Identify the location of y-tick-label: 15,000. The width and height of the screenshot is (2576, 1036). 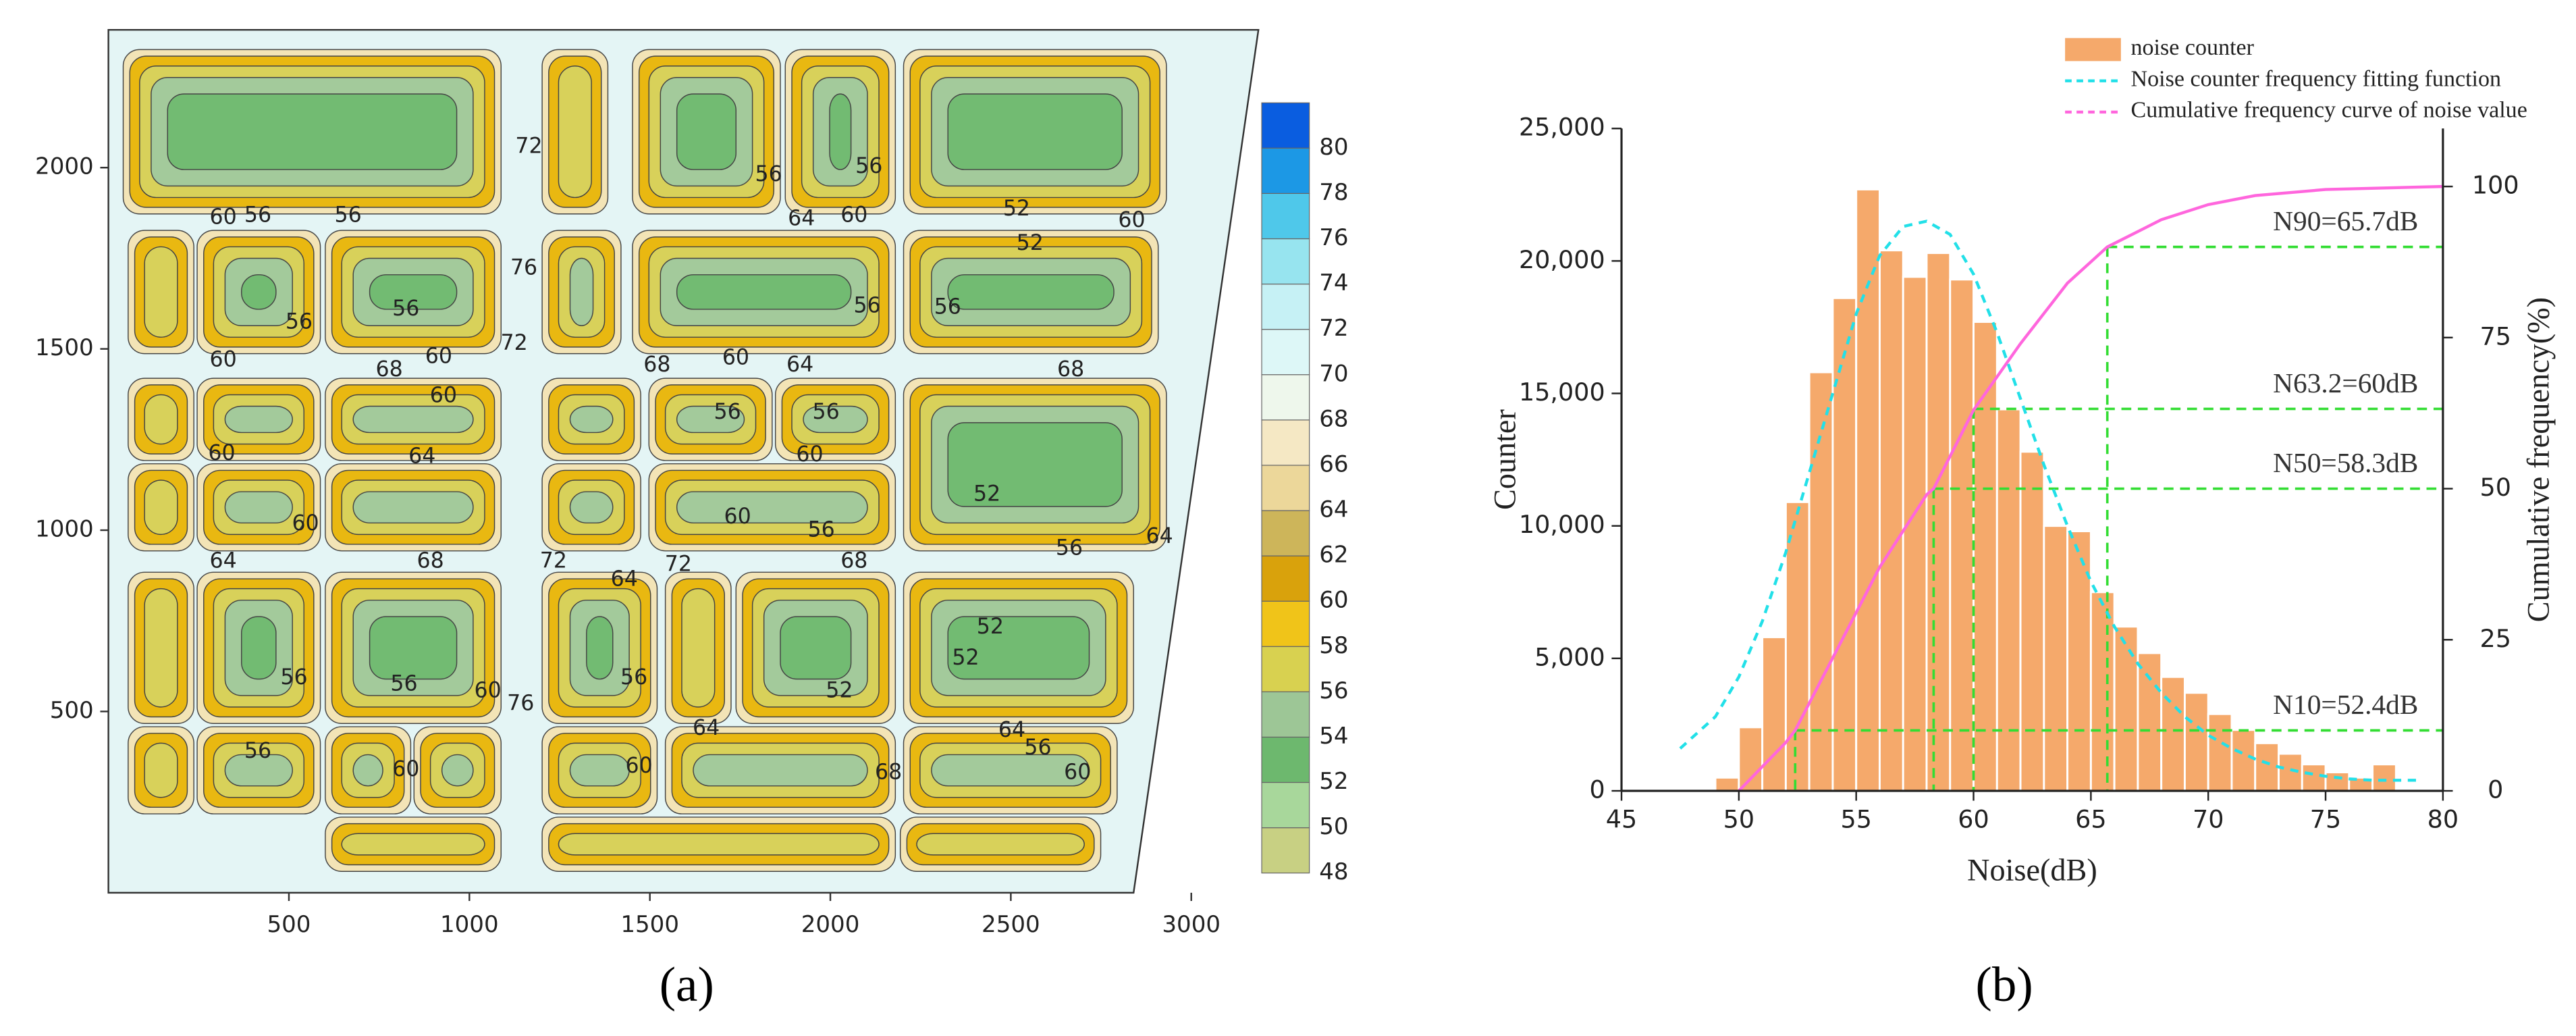
(1562, 392).